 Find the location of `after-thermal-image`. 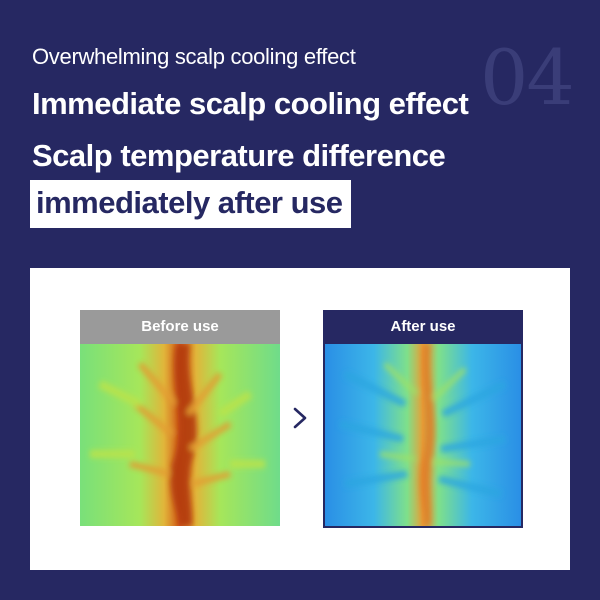

after-thermal-image is located at coordinates (423, 435).